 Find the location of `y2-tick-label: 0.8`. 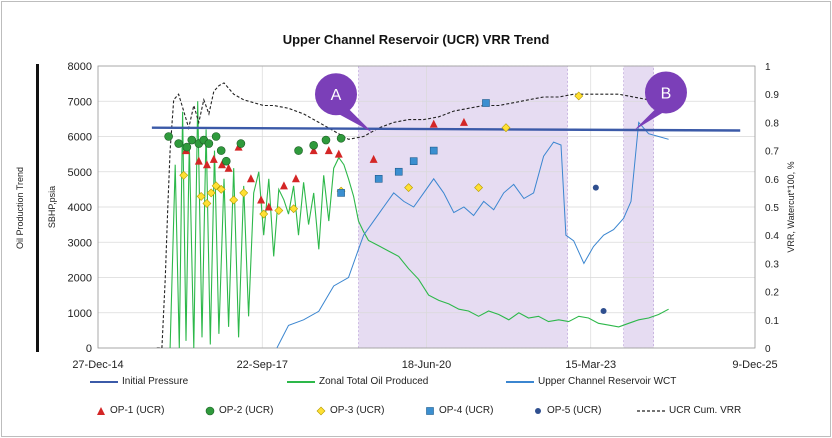

y2-tick-label: 0.8 is located at coordinates (772, 123).